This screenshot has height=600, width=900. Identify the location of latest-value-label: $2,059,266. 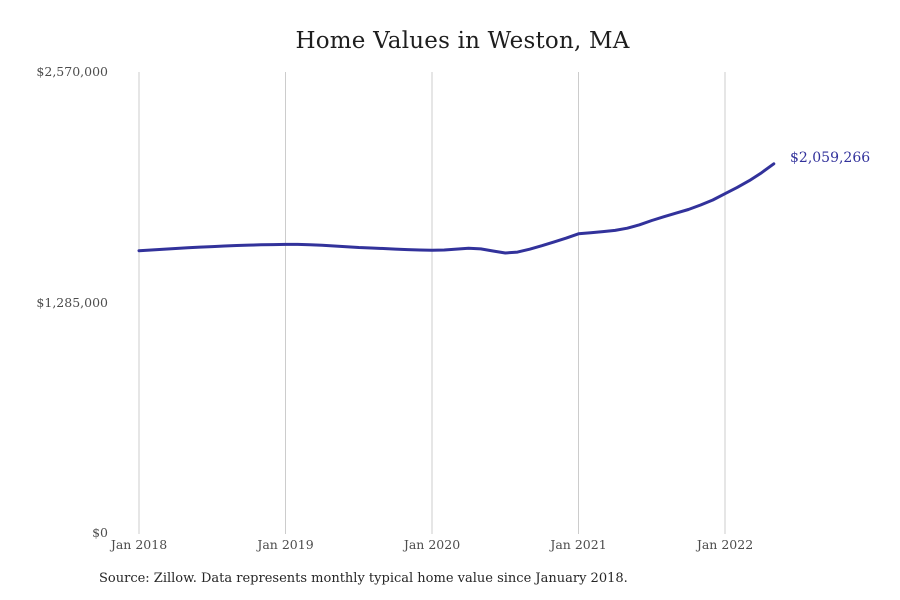
(830, 158).